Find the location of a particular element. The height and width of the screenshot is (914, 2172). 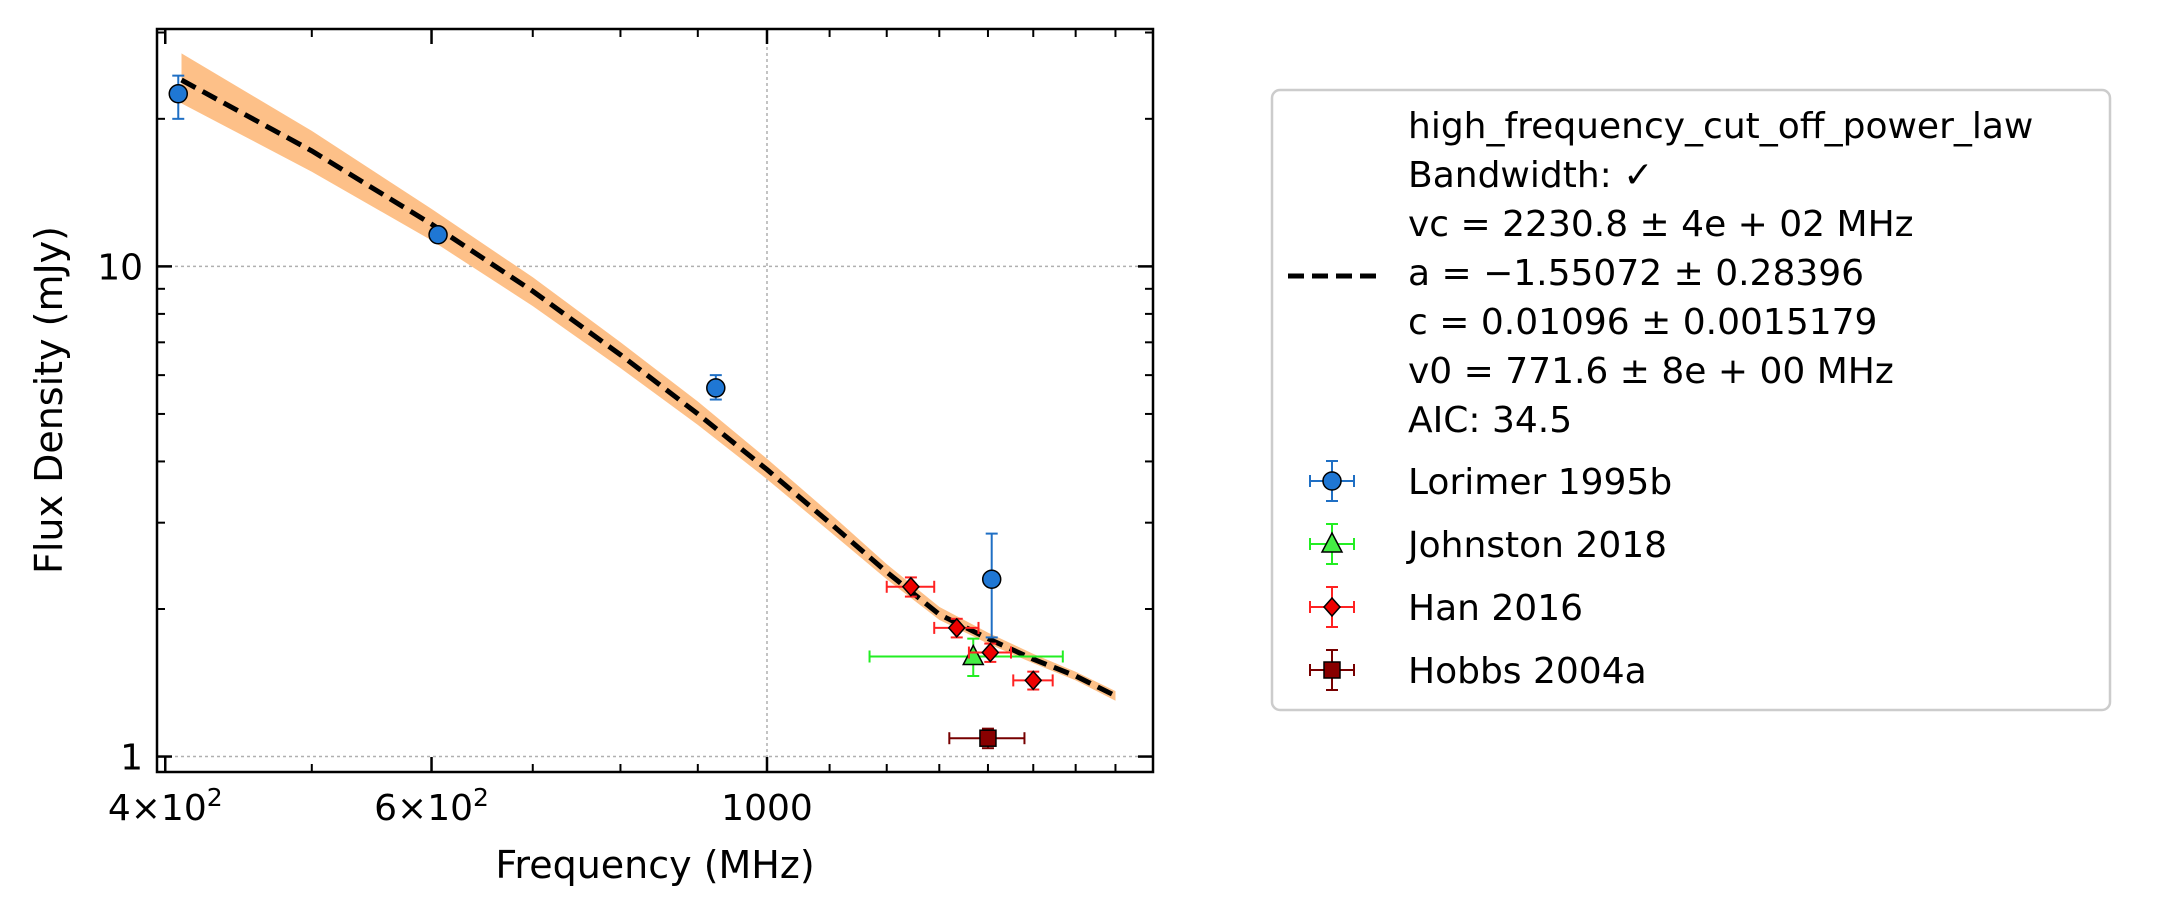

x-tick-label: 4×10² is located at coordinates (165, 806).